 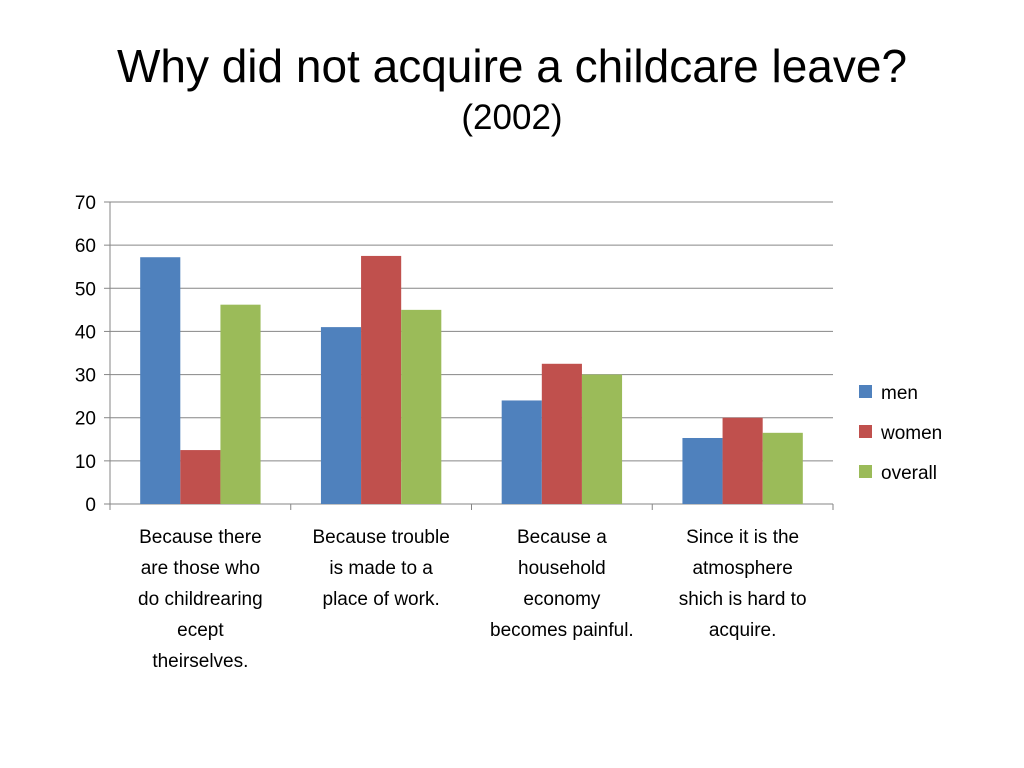 I want to click on y-tick-label: 20, so click(x=85, y=419).